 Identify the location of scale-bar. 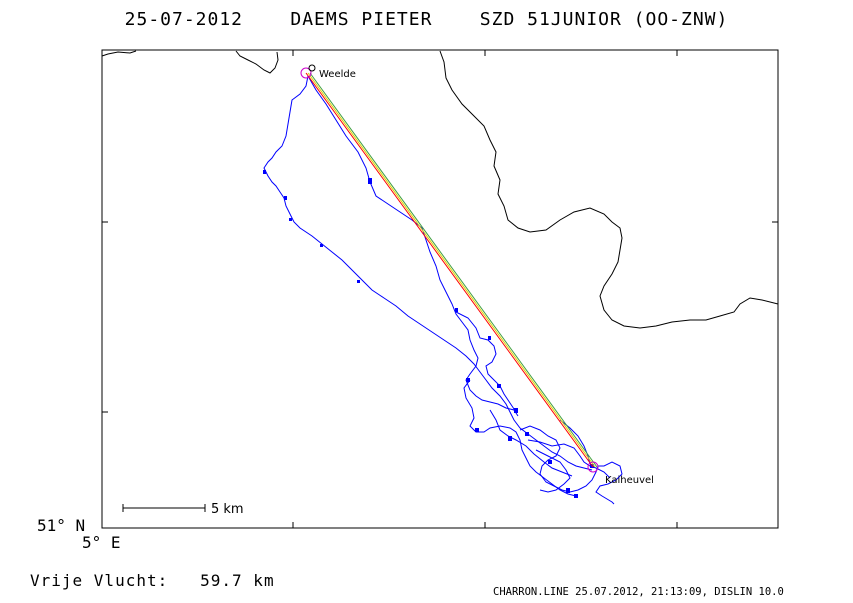
(164, 508).